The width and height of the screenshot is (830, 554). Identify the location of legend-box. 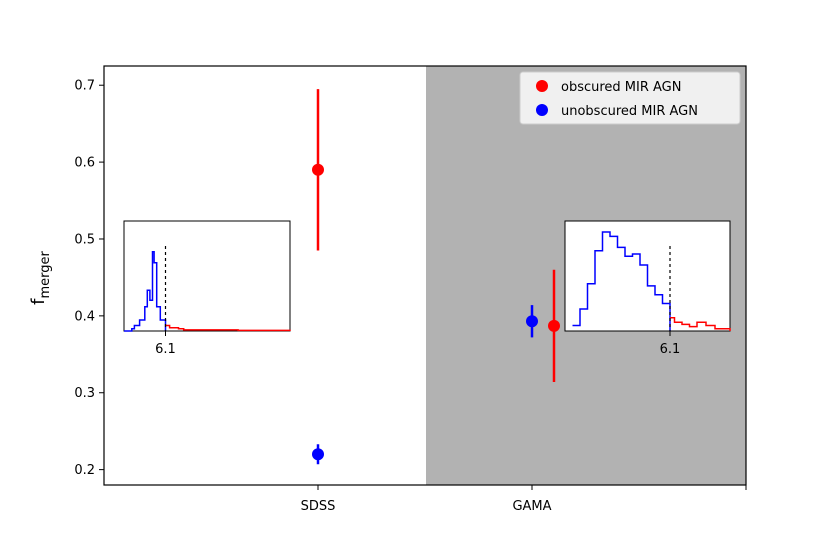
(630, 98).